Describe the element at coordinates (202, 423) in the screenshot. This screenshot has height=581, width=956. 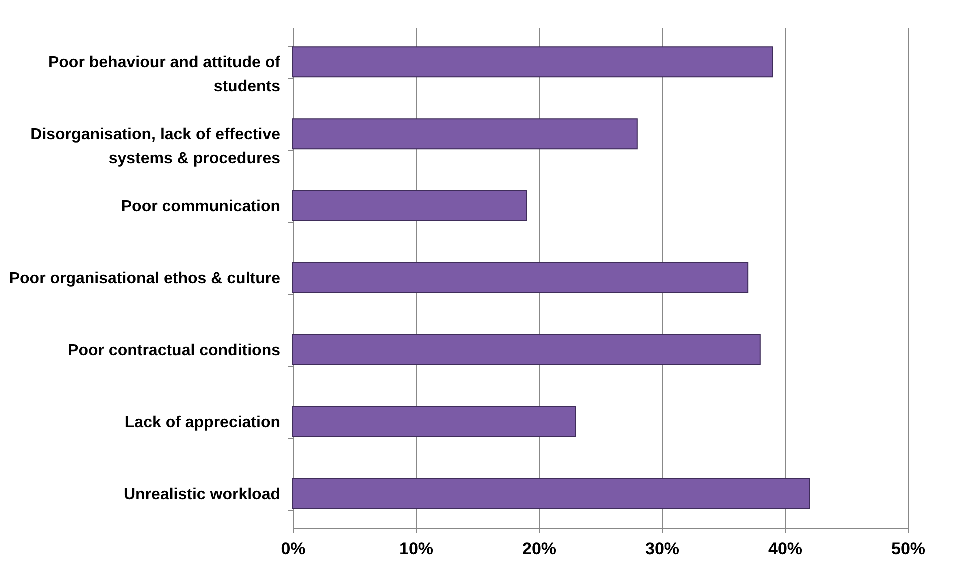
I see `y-tick-label: Lack of appreciation` at that location.